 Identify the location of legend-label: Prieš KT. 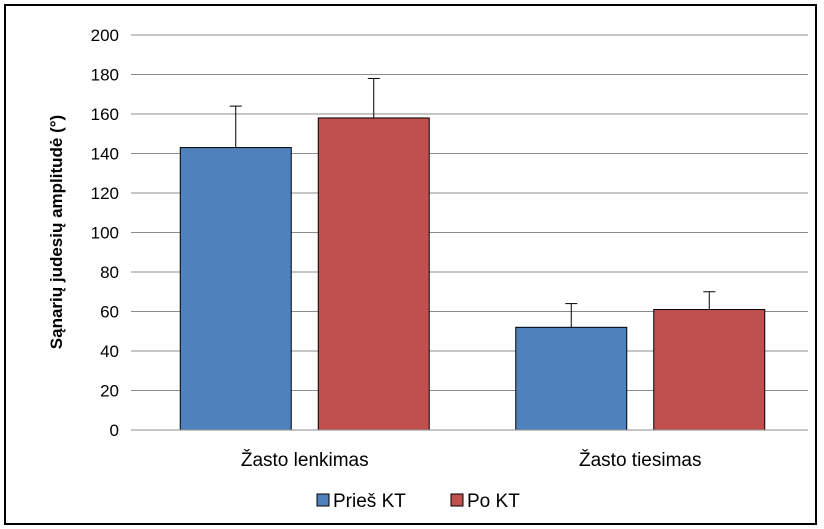
(369, 501).